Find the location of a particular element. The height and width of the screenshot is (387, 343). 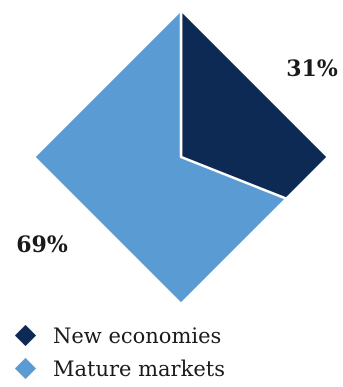

value-label-mature-markets: 69% is located at coordinates (42, 245).